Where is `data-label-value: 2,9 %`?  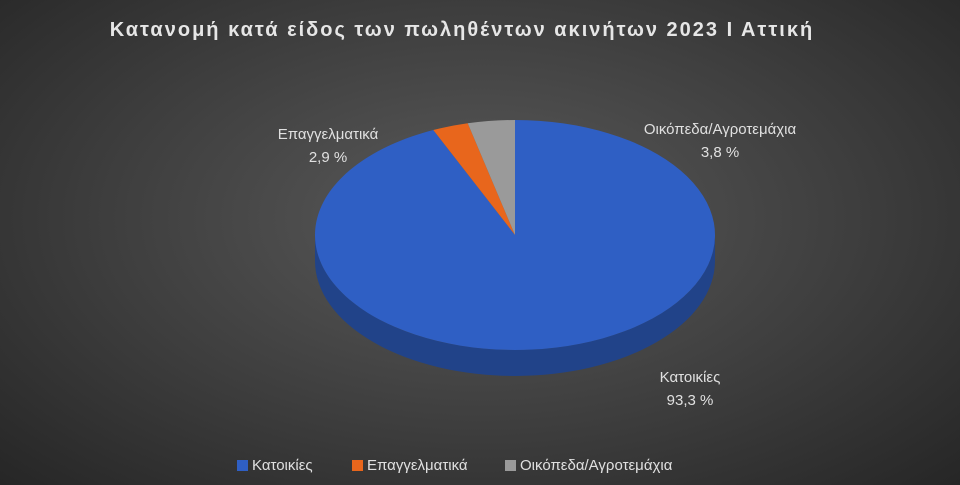 data-label-value: 2,9 % is located at coordinates (328, 157).